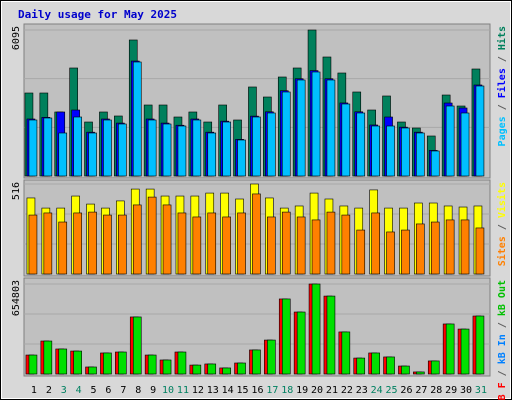 Image resolution: width=512 pixels, height=400 pixels. I want to click on x-tick-label: 21, so click(332, 390).